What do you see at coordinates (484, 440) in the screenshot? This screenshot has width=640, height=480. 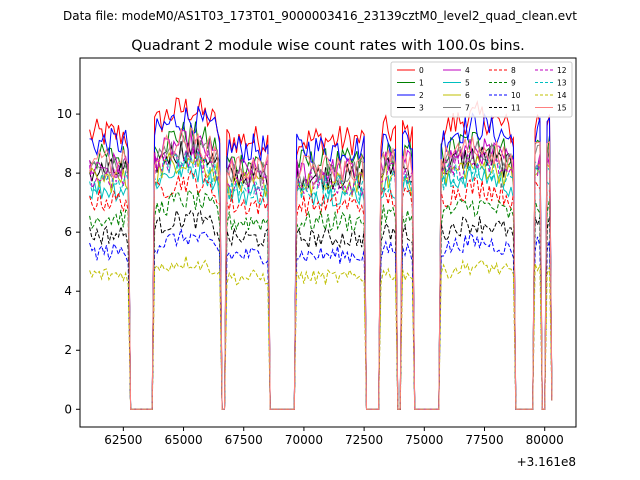 I see `x-tick-label: 77500` at bounding box center [484, 440].